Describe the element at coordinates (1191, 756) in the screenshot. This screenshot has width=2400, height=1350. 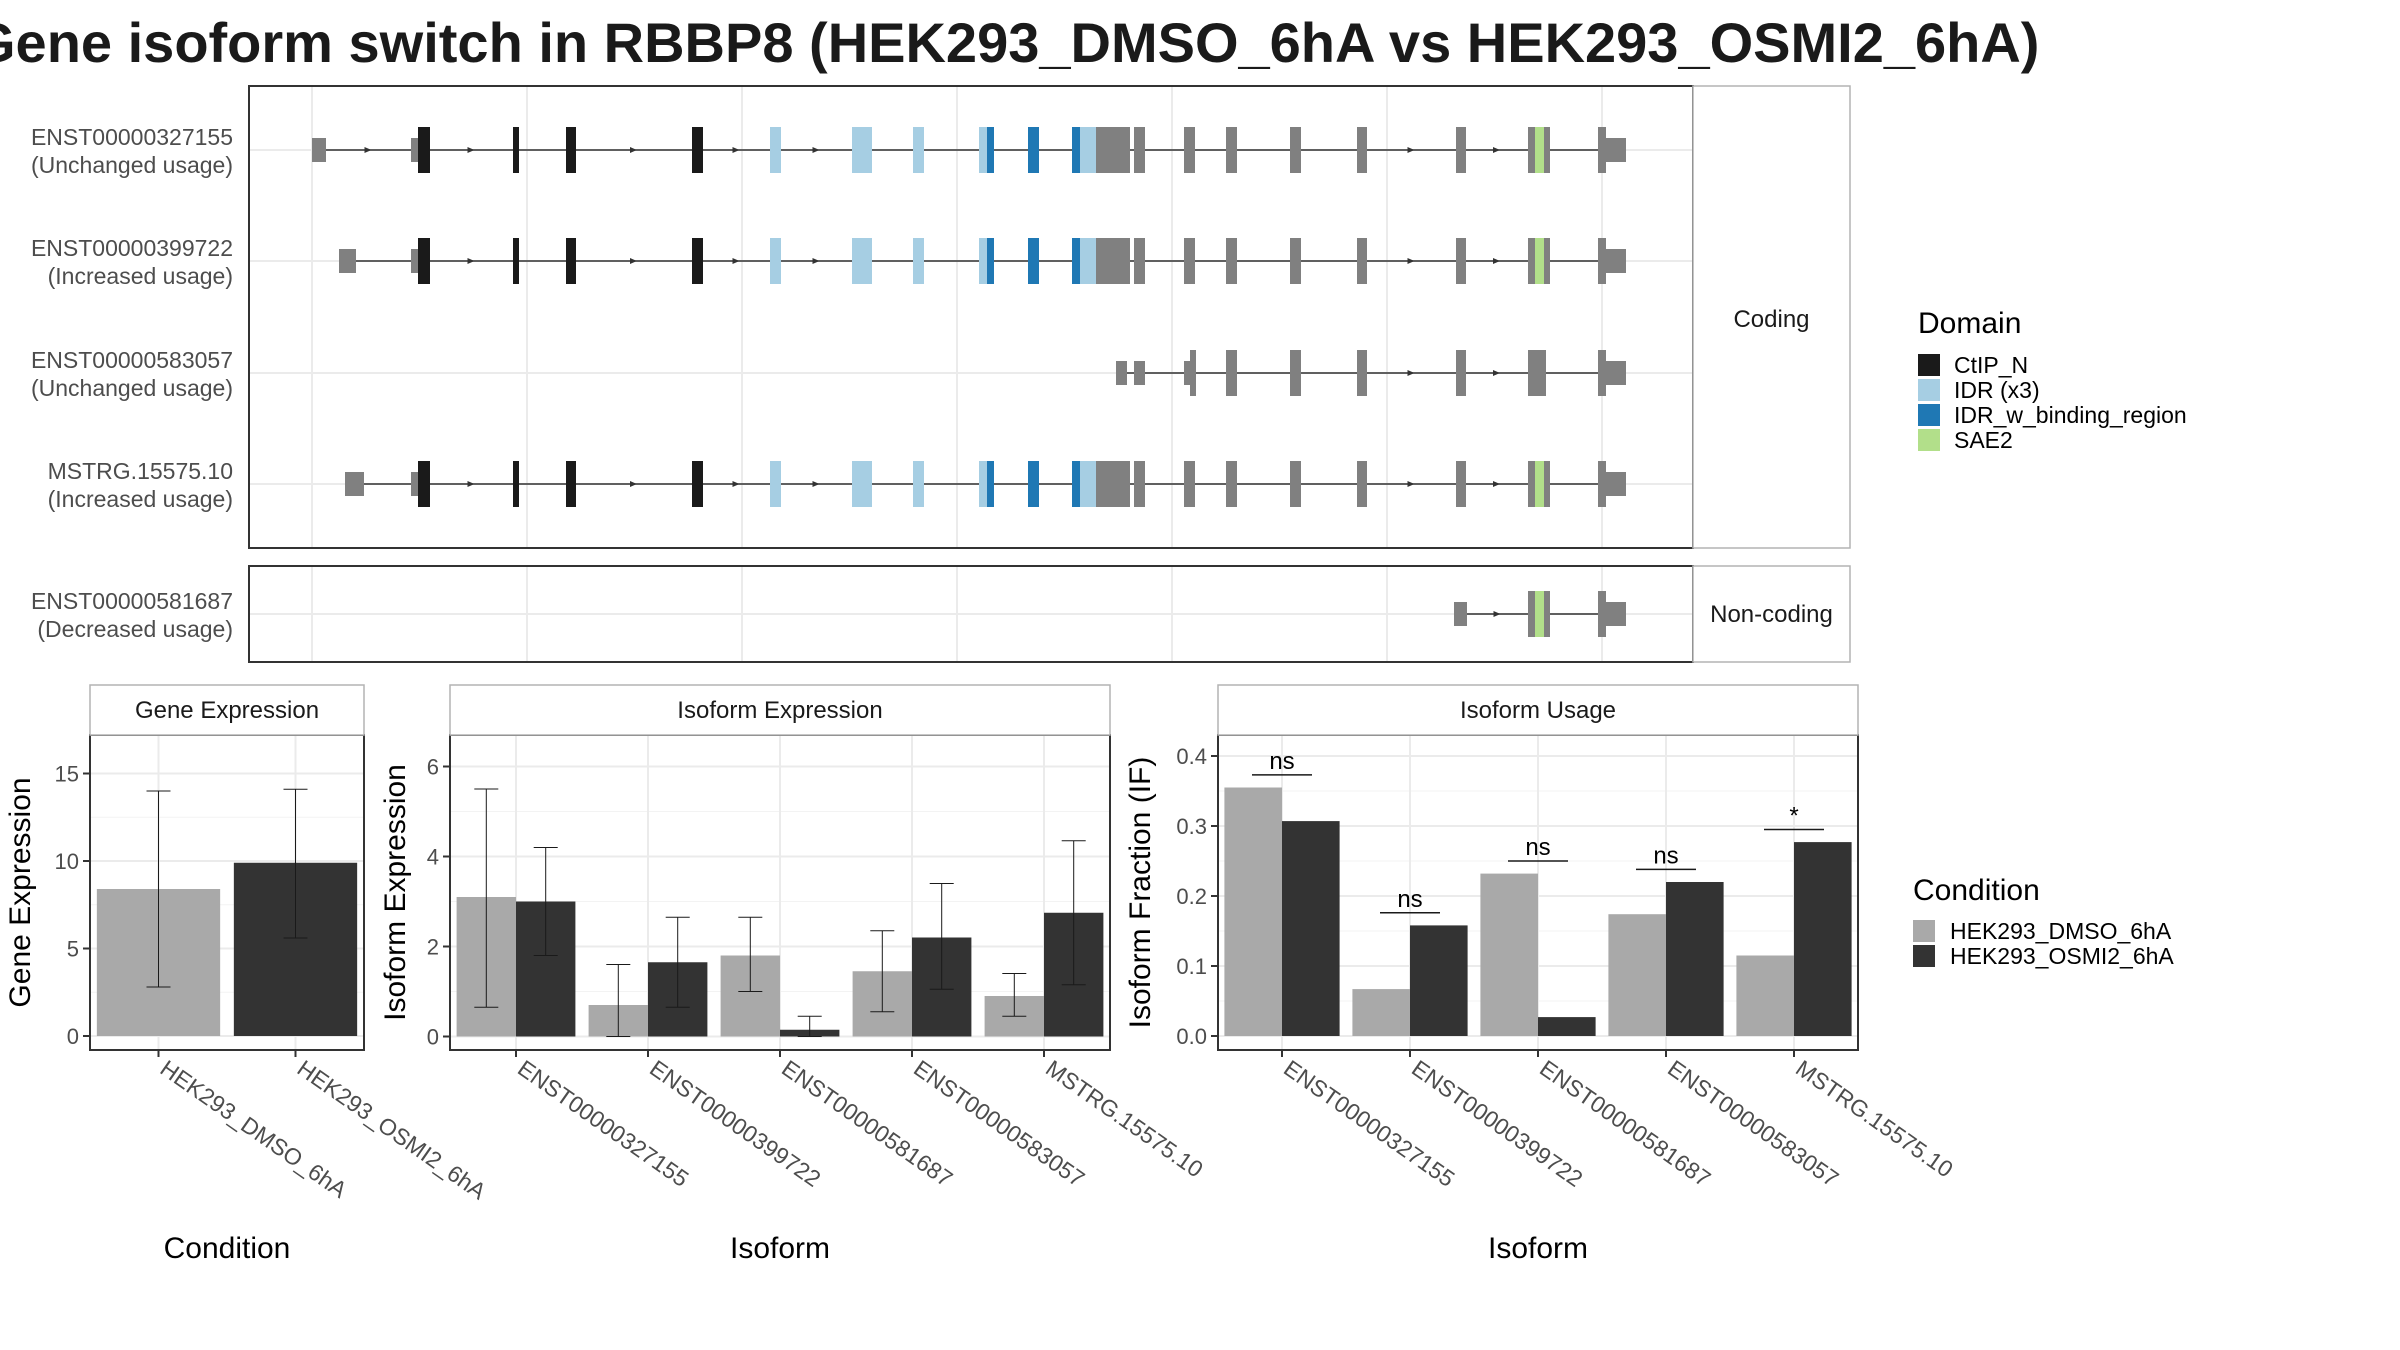
I see `y-tick-label: 0.4` at that location.